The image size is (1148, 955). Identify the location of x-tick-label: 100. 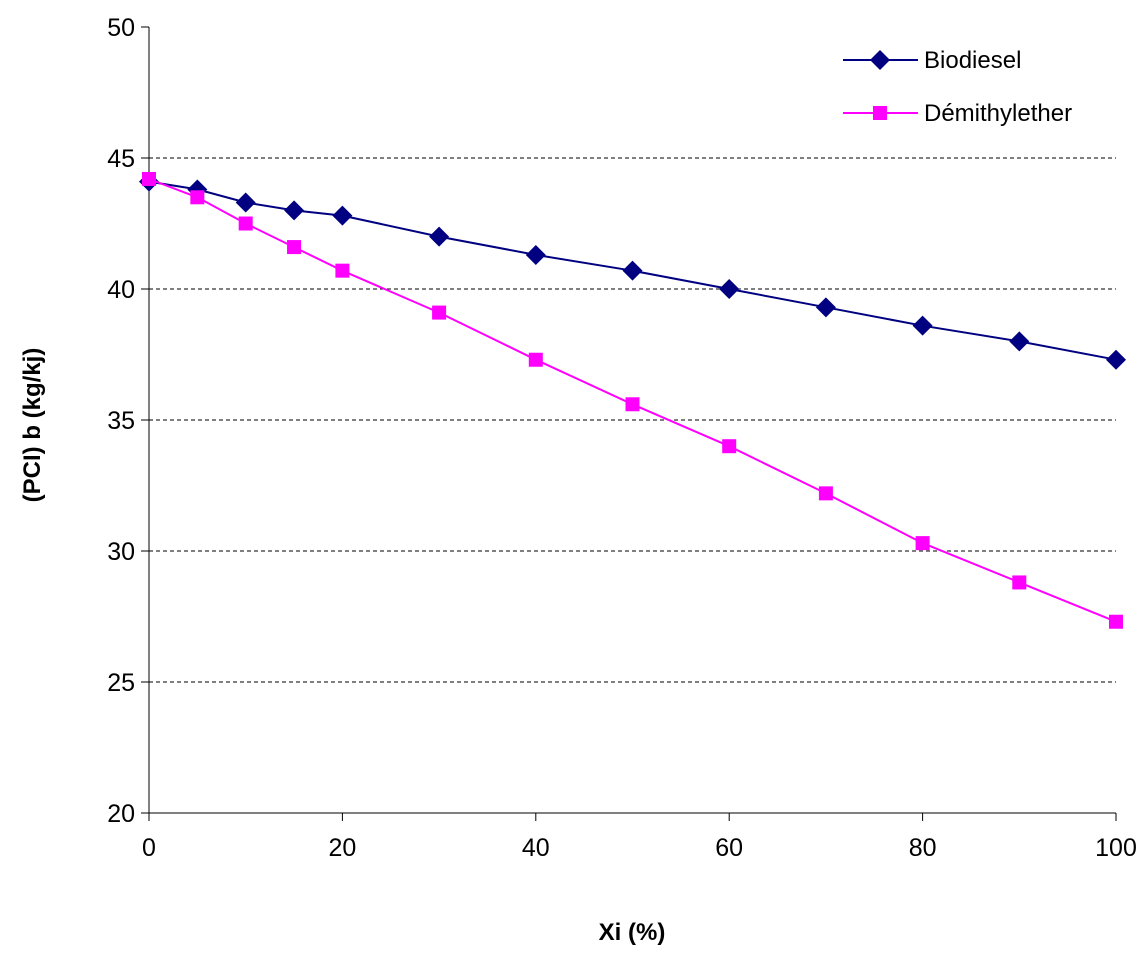
(1116, 848).